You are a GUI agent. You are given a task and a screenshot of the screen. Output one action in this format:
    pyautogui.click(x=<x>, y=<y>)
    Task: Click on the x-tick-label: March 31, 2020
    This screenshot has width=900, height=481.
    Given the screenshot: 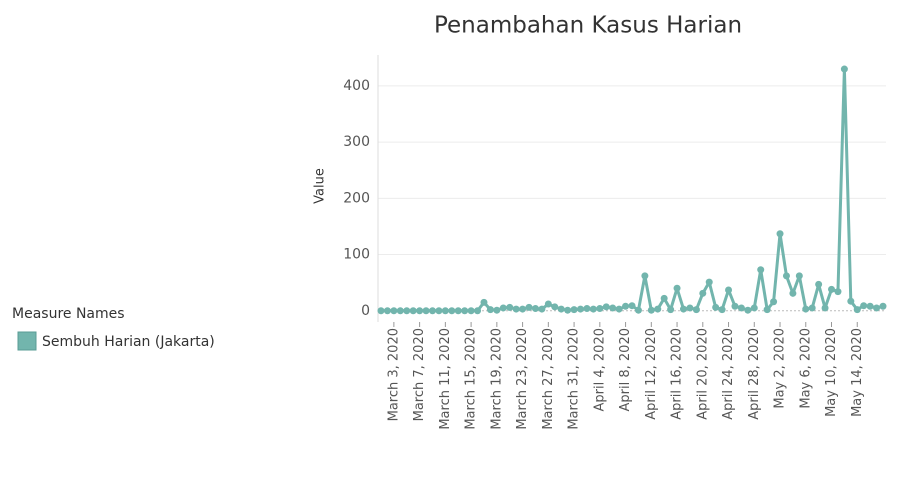 What is the action you would take?
    pyautogui.click(x=574, y=379)
    